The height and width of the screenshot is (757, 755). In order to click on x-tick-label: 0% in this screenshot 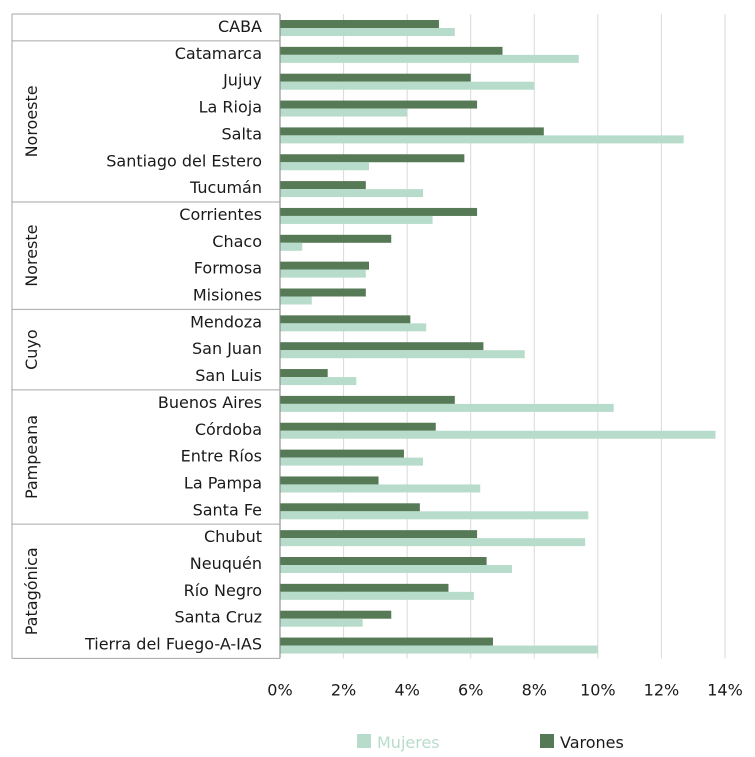, I will do `click(279, 689)`.